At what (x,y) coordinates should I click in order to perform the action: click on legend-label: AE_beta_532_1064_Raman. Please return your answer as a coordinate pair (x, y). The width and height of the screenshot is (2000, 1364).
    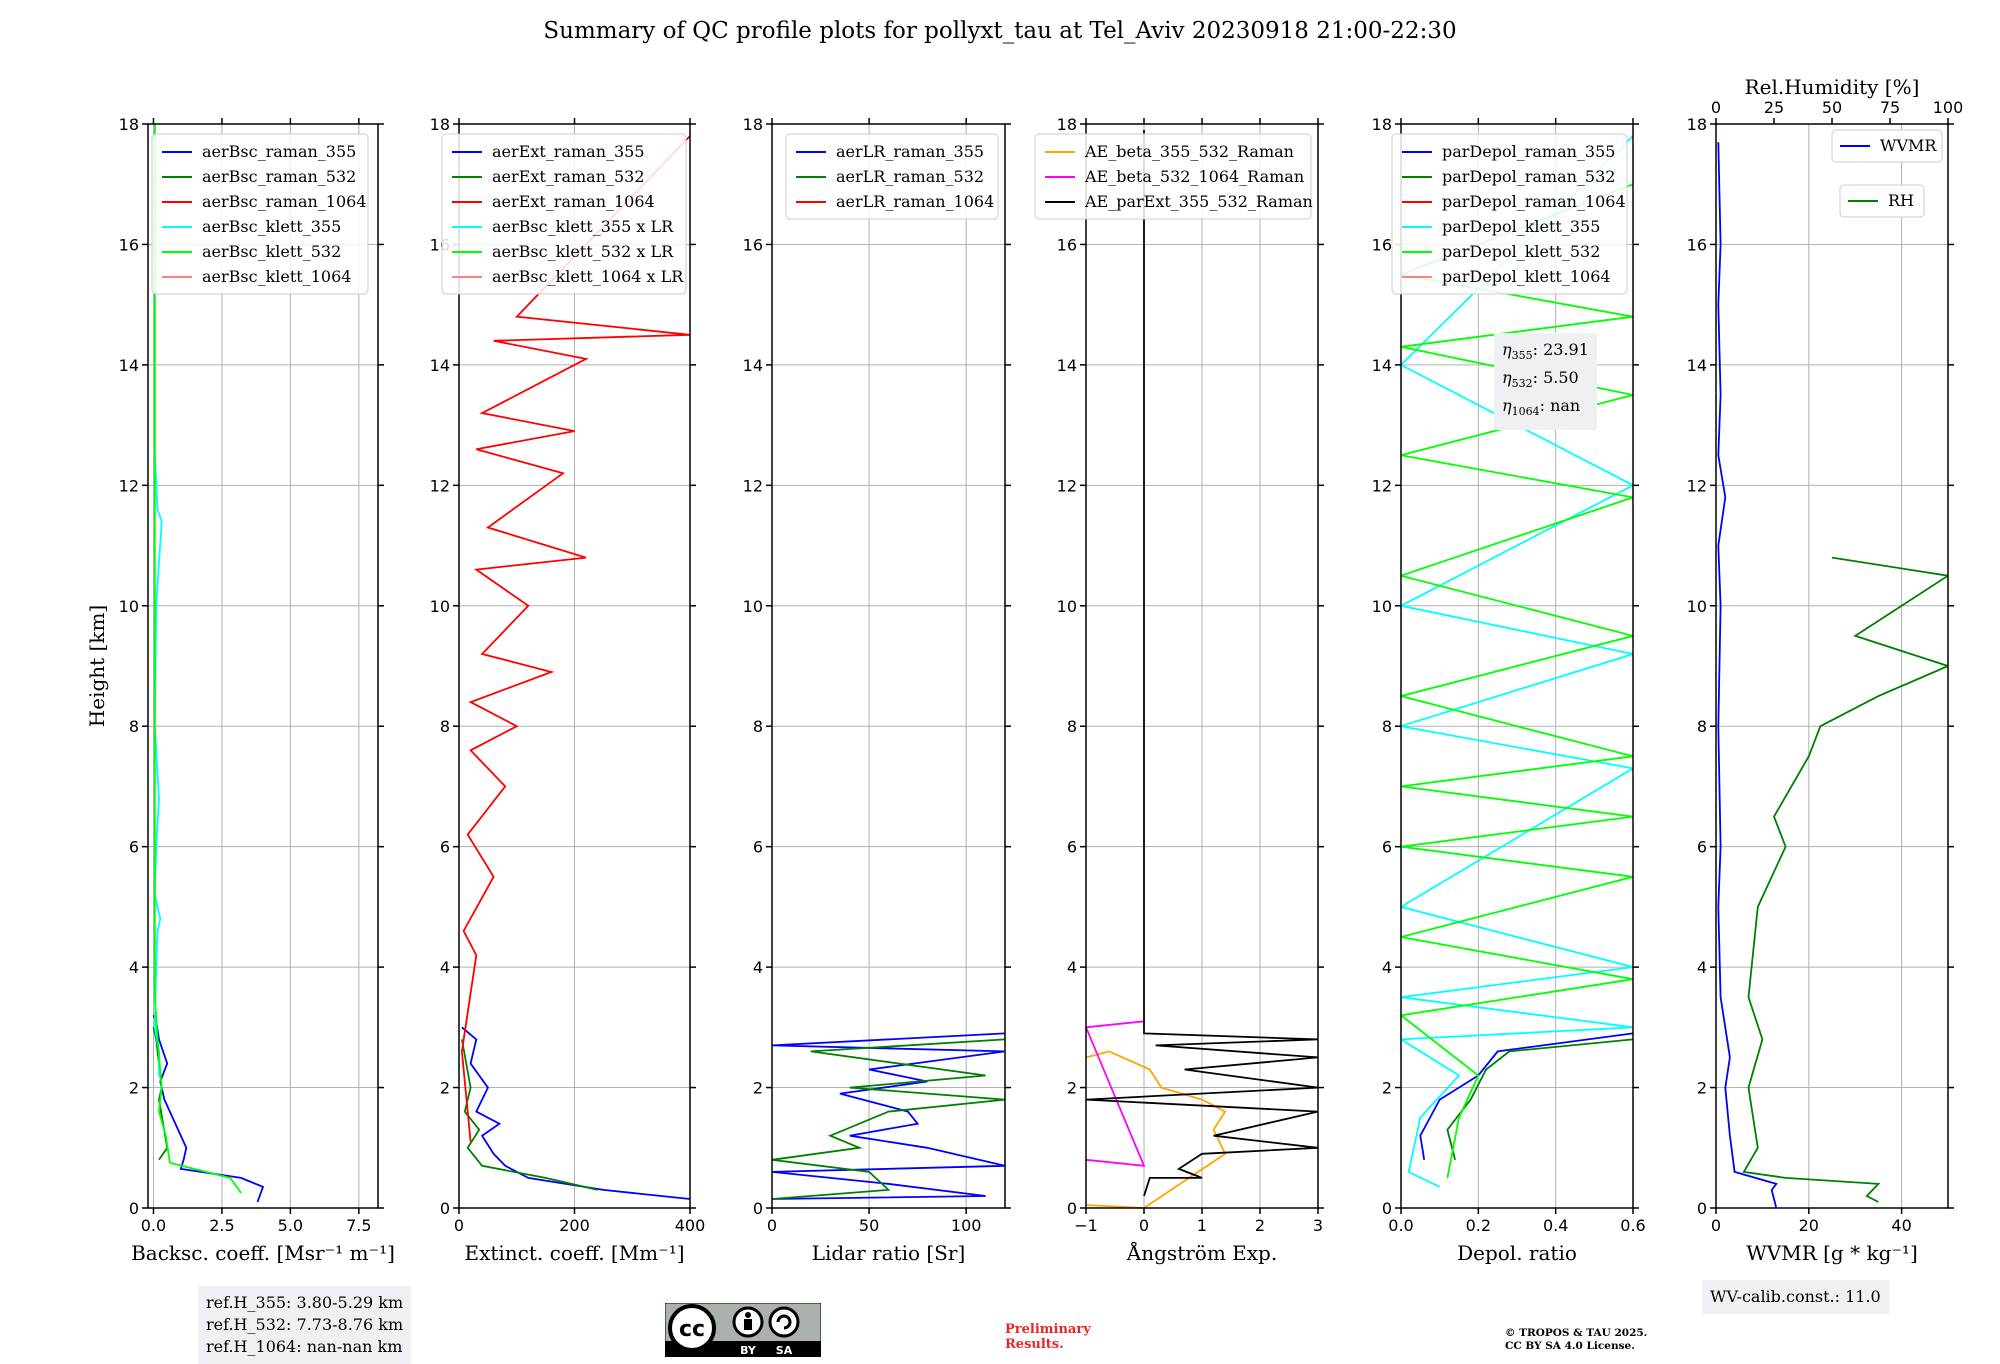
    Looking at the image, I should click on (1194, 176).